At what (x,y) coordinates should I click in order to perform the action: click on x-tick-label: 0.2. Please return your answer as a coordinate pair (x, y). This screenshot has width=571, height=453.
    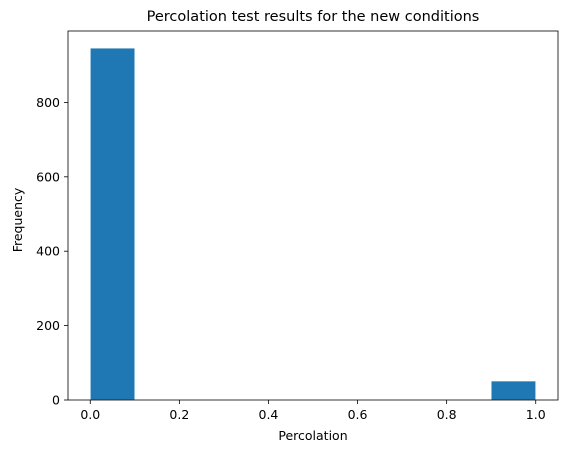
    Looking at the image, I should click on (179, 414).